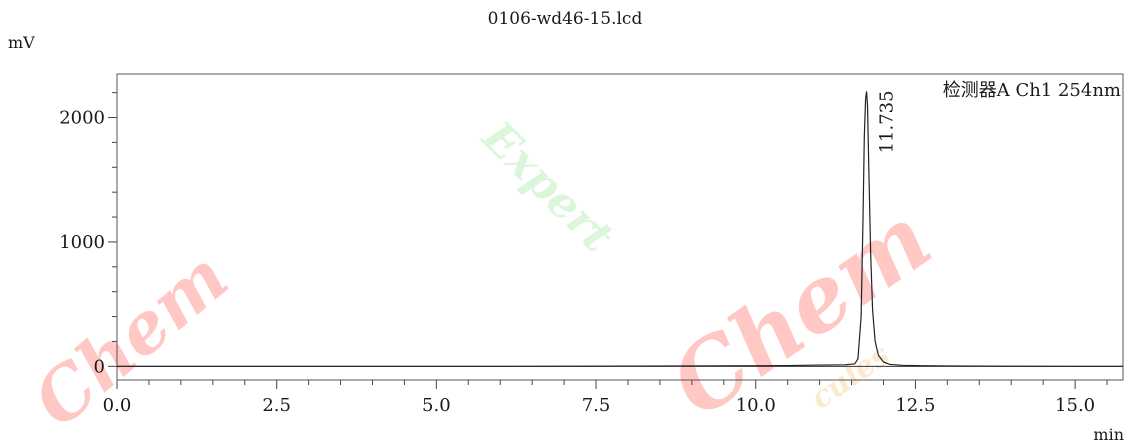 The height and width of the screenshot is (444, 1131). What do you see at coordinates (1075, 405) in the screenshot?
I see `x-tick-label: 15.0` at bounding box center [1075, 405].